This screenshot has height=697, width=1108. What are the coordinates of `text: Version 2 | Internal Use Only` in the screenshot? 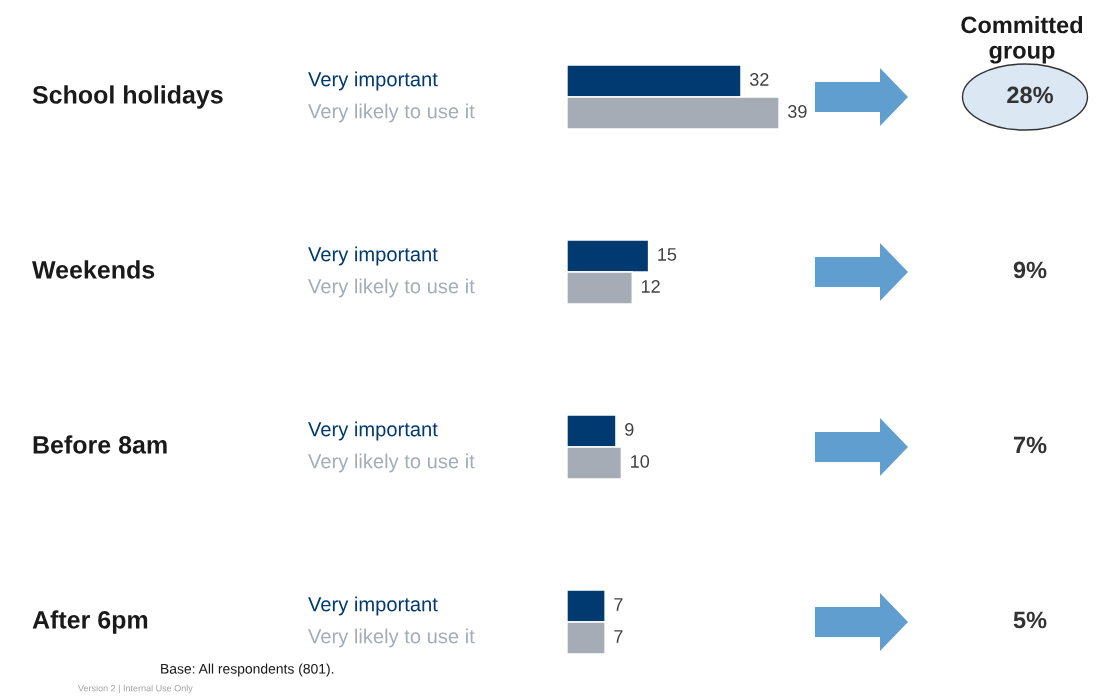 It's located at (135, 689).